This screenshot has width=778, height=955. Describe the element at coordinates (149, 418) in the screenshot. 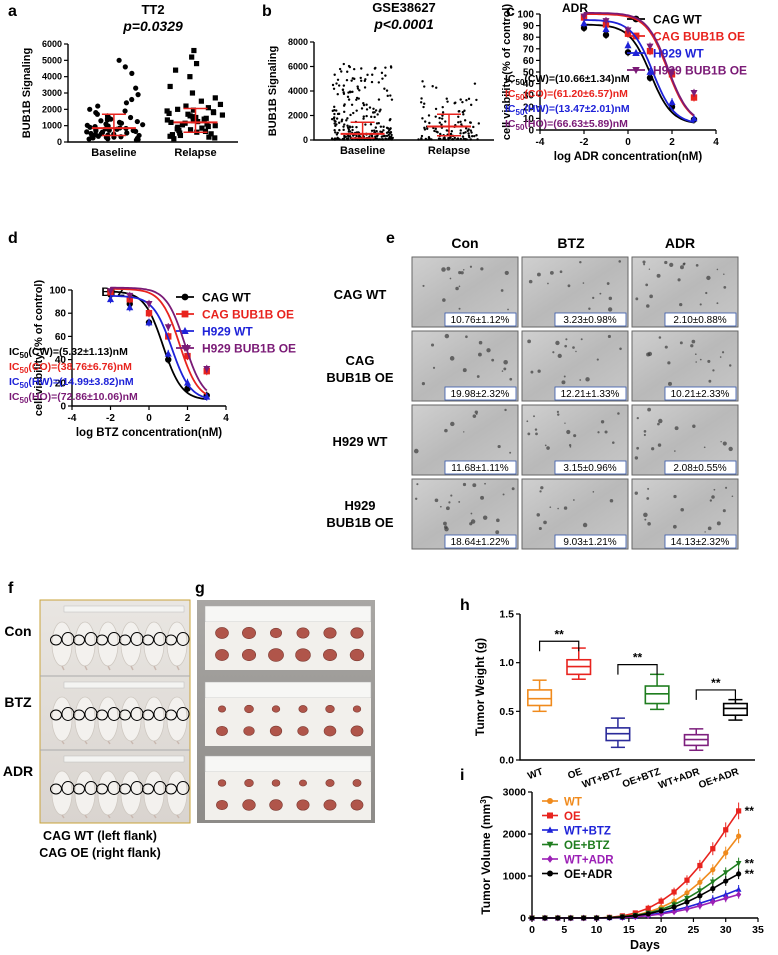

I see `x-tick-label: 0` at that location.